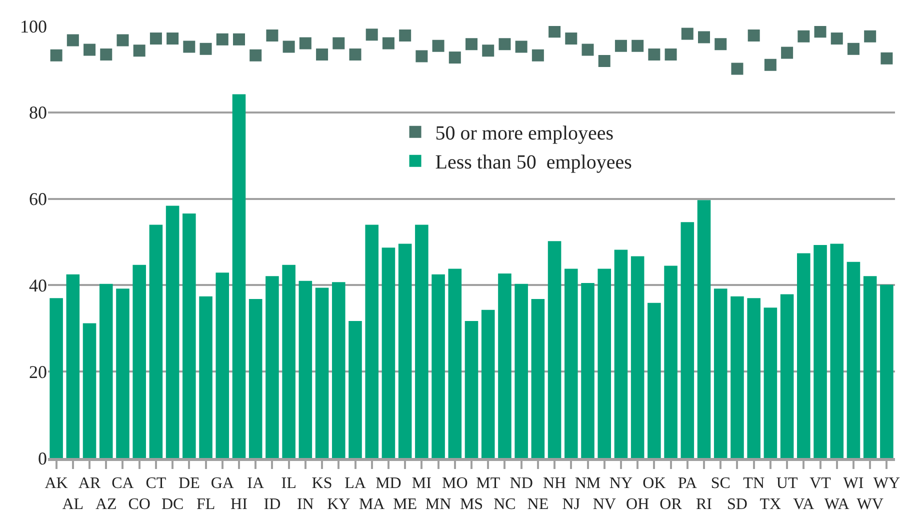 Image resolution: width=912 pixels, height=525 pixels. What do you see at coordinates (737, 504) in the screenshot?
I see `x-tick-label: SD` at bounding box center [737, 504].